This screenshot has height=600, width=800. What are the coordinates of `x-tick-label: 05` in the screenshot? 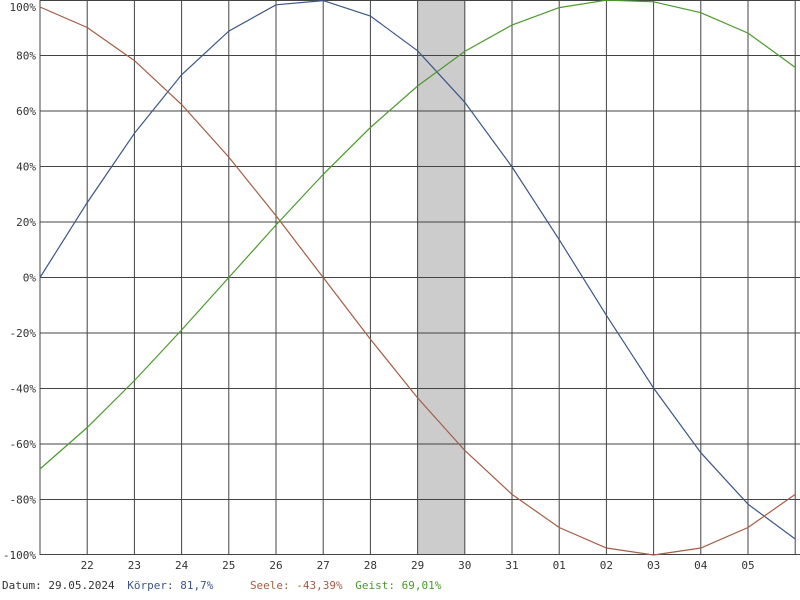 It's located at (747, 565).